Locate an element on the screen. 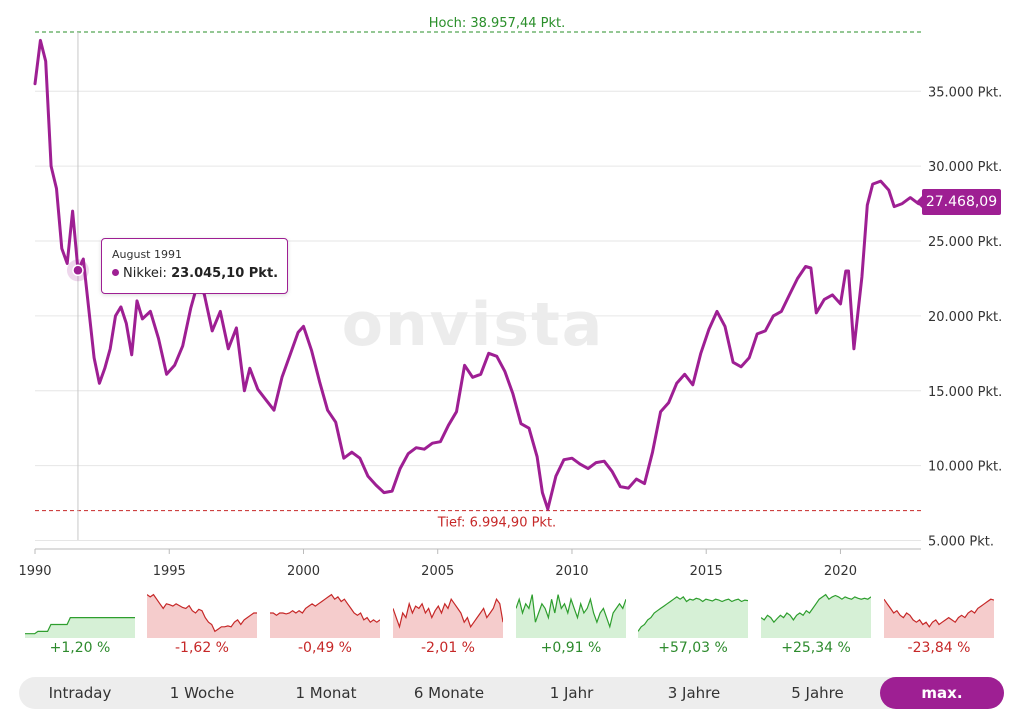 This screenshot has width=1024, height=725. performance-item: +57,03 % is located at coordinates (693, 624).